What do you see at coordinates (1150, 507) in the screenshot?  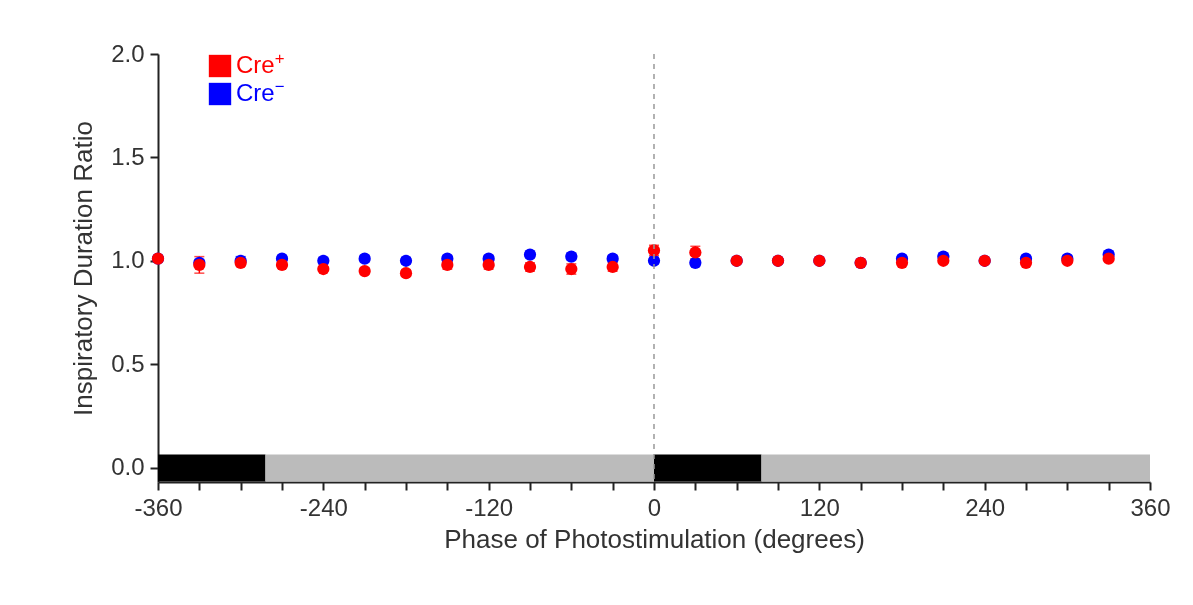 I see `x-tick-label: 360` at bounding box center [1150, 507].